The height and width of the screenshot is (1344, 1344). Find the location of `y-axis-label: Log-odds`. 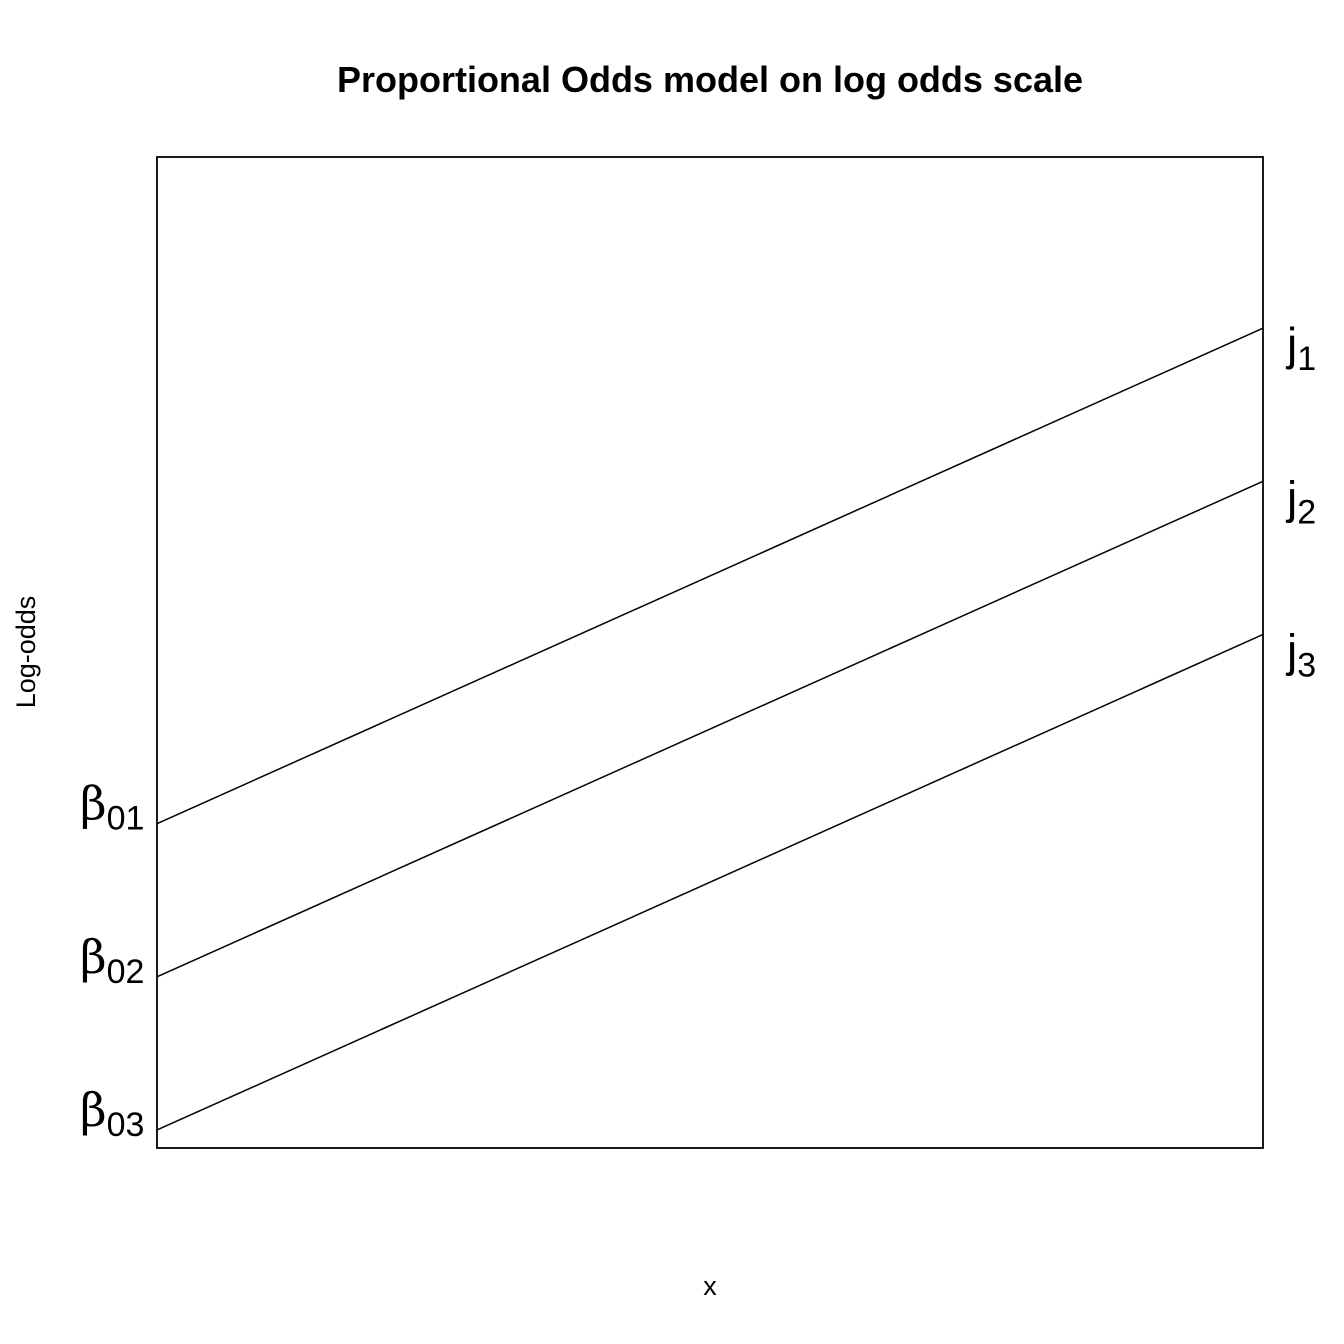

y-axis-label: Log-odds is located at coordinates (26, 652).